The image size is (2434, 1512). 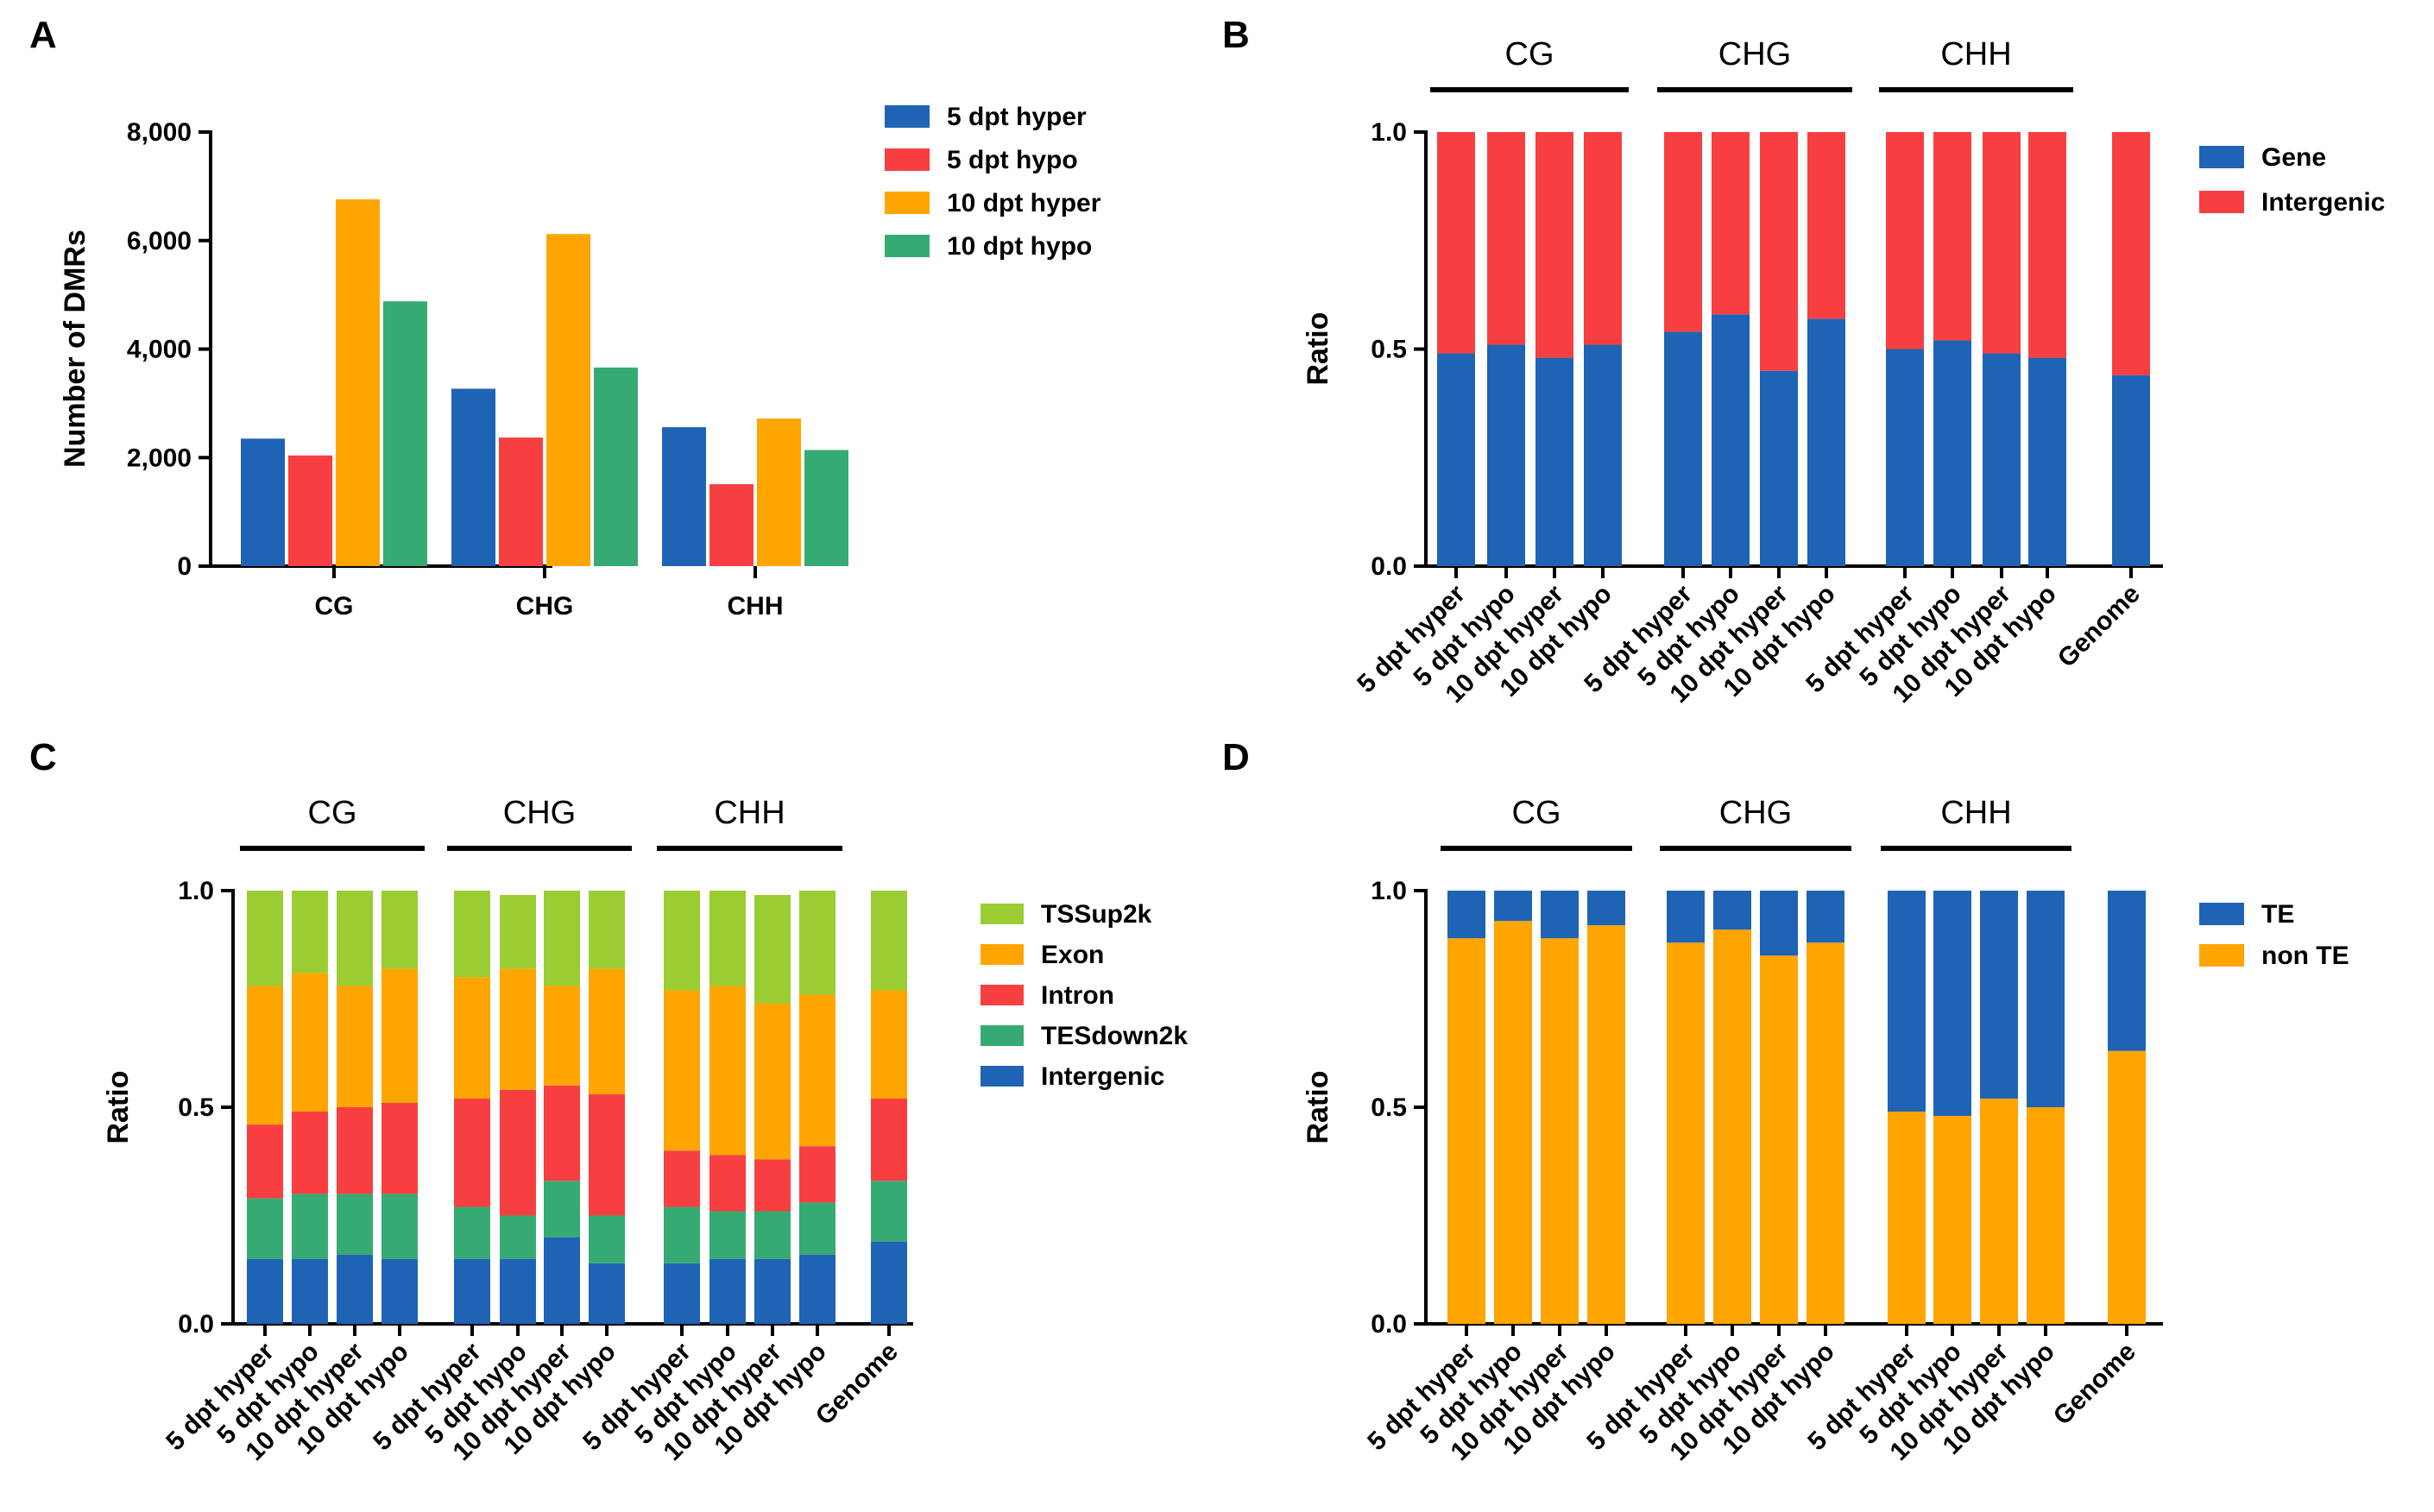 What do you see at coordinates (196, 891) in the screenshot?
I see `y-tick-label: 1.0` at bounding box center [196, 891].